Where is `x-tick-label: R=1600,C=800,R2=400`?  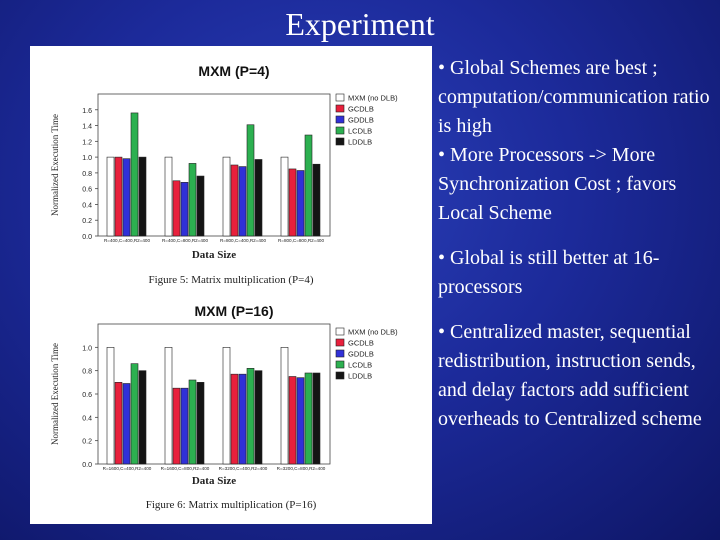
x-tick-label: R=1600,C=800,R2=400 is located at coordinates (185, 468).